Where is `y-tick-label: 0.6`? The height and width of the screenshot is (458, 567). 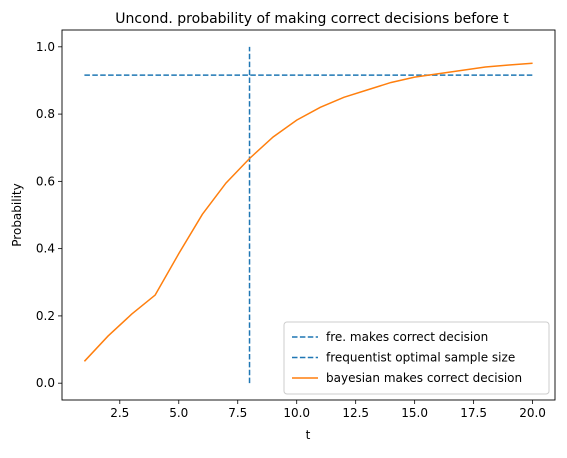 y-tick-label: 0.6 is located at coordinates (45, 181).